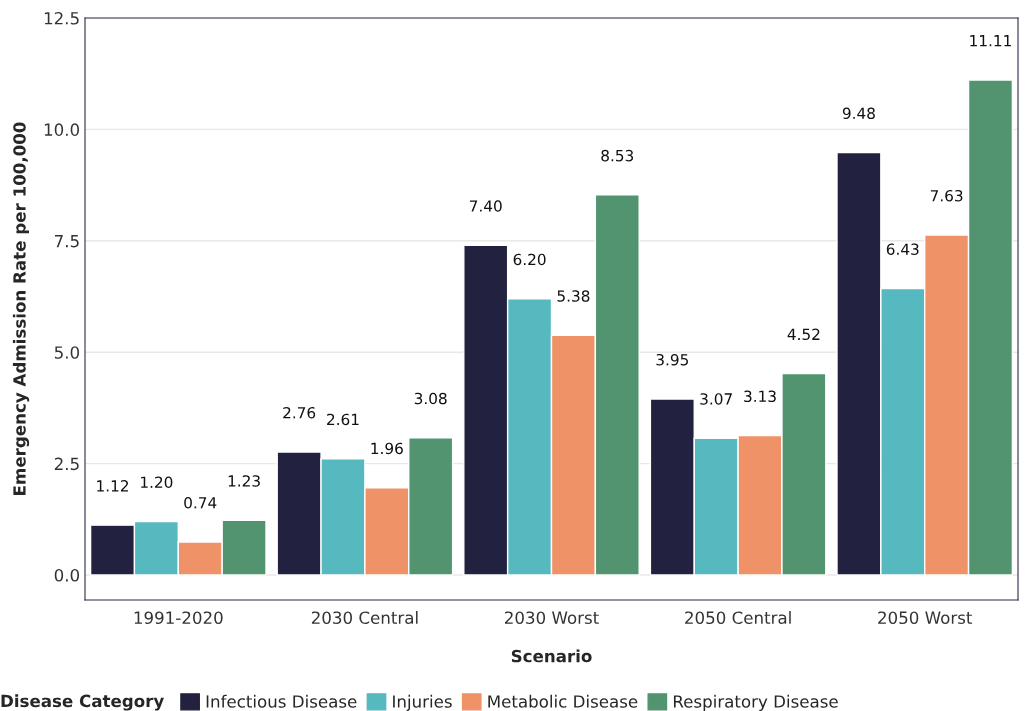 Image resolution: width=1034 pixels, height=711 pixels. I want to click on data-label: 7.63, so click(946, 195).